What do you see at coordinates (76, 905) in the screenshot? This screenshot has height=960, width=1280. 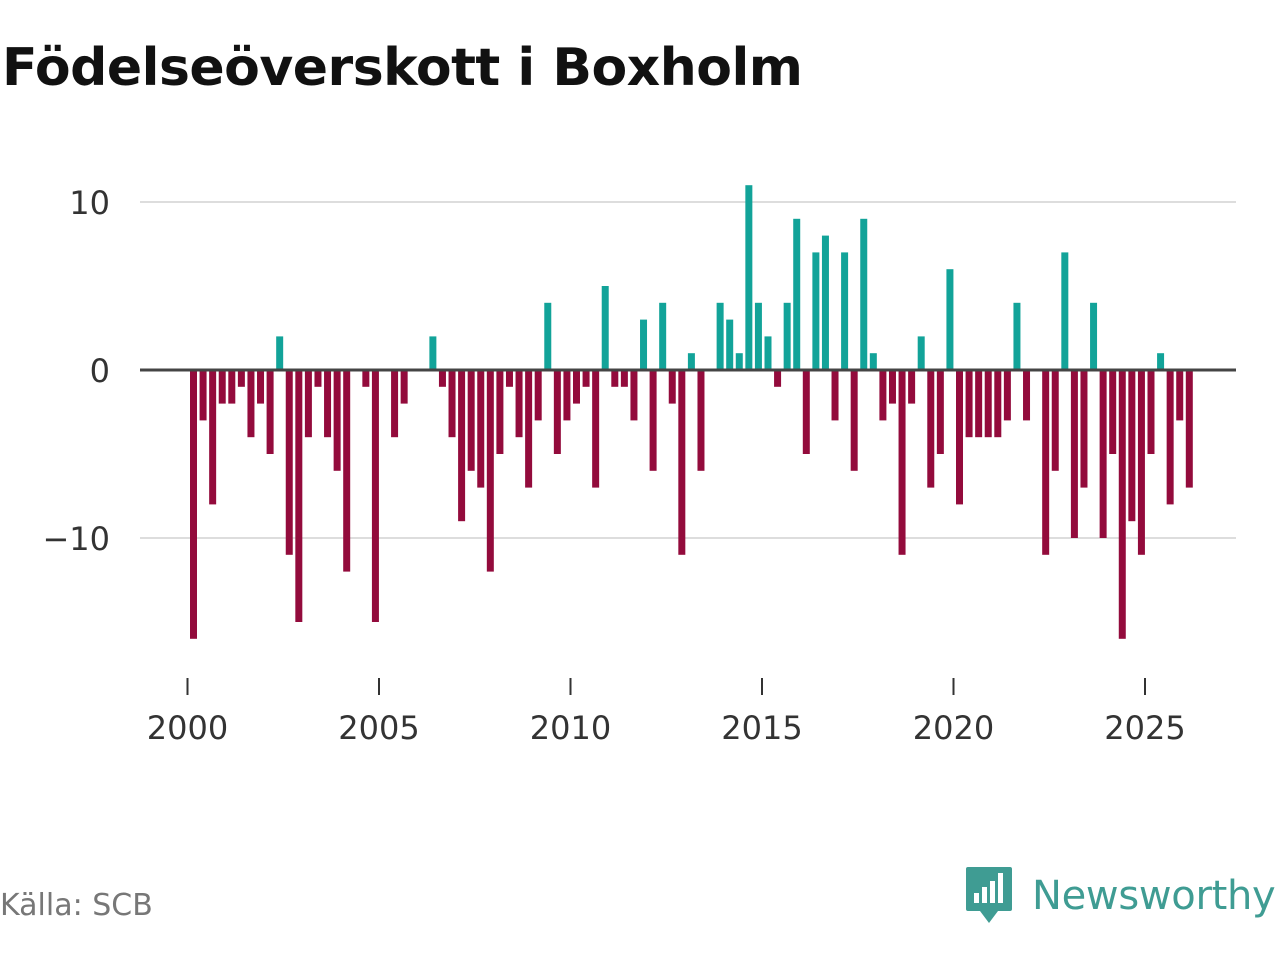 I see `source-note: Källa: SCB` at bounding box center [76, 905].